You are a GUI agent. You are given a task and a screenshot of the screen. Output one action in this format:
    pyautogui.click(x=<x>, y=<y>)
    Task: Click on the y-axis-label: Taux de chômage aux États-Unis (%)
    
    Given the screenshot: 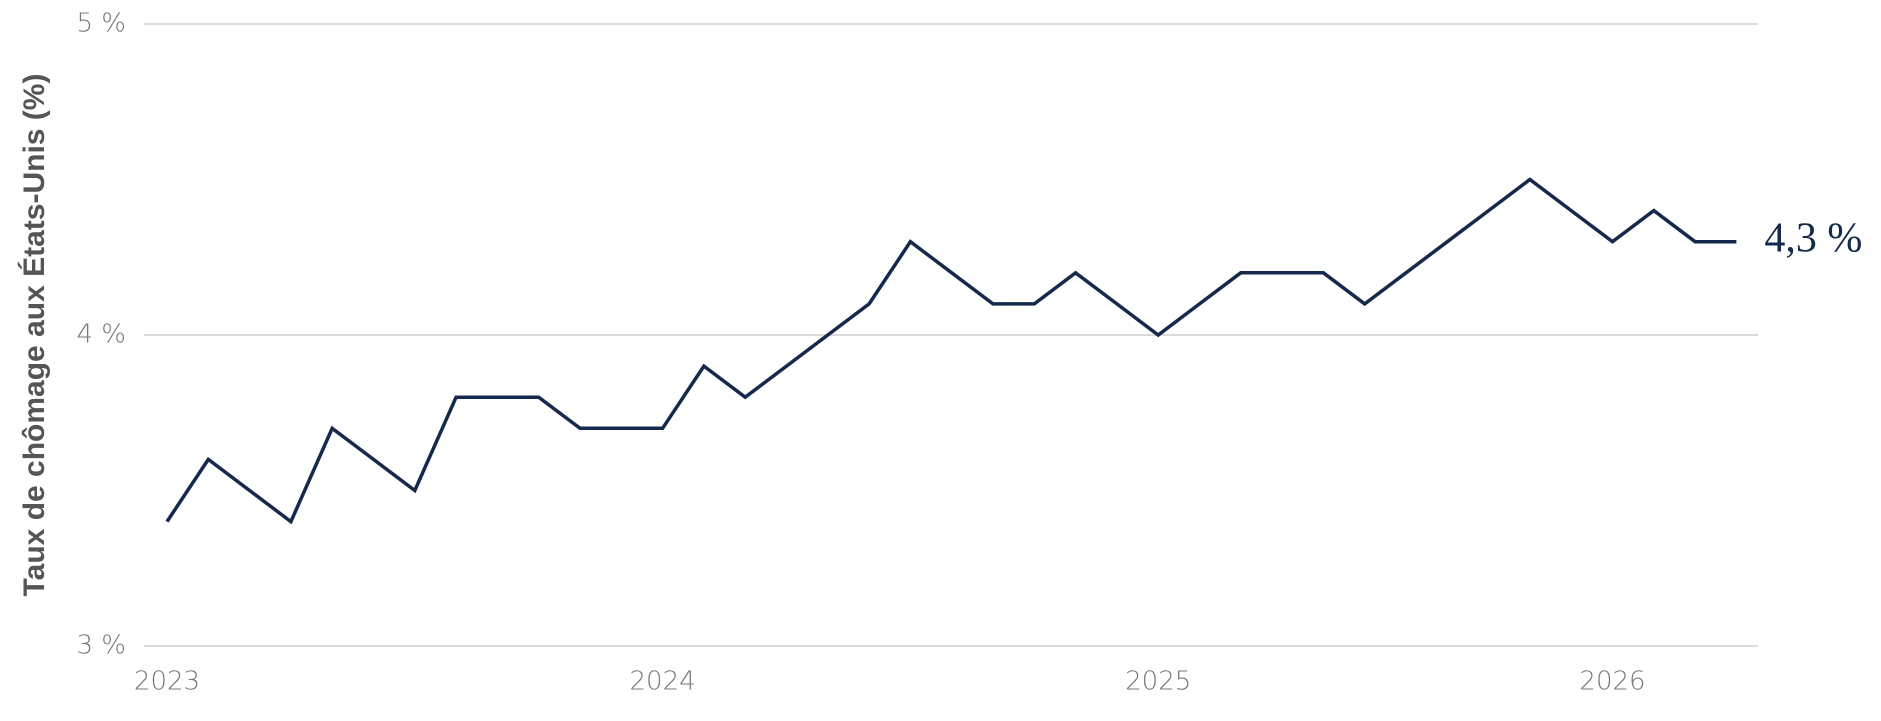 What is the action you would take?
    pyautogui.click(x=34, y=335)
    